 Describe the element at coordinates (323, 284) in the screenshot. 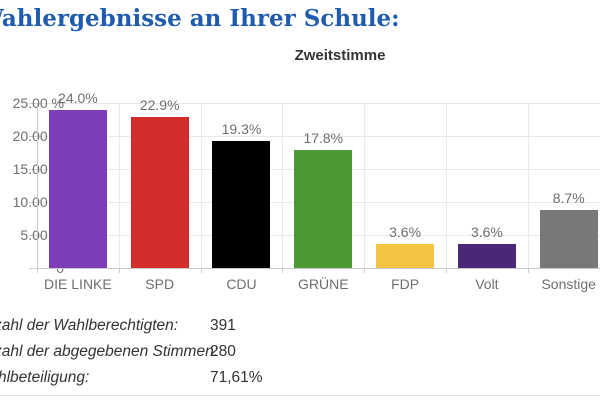

I see `x-axis-label: GRÜNE` at that location.